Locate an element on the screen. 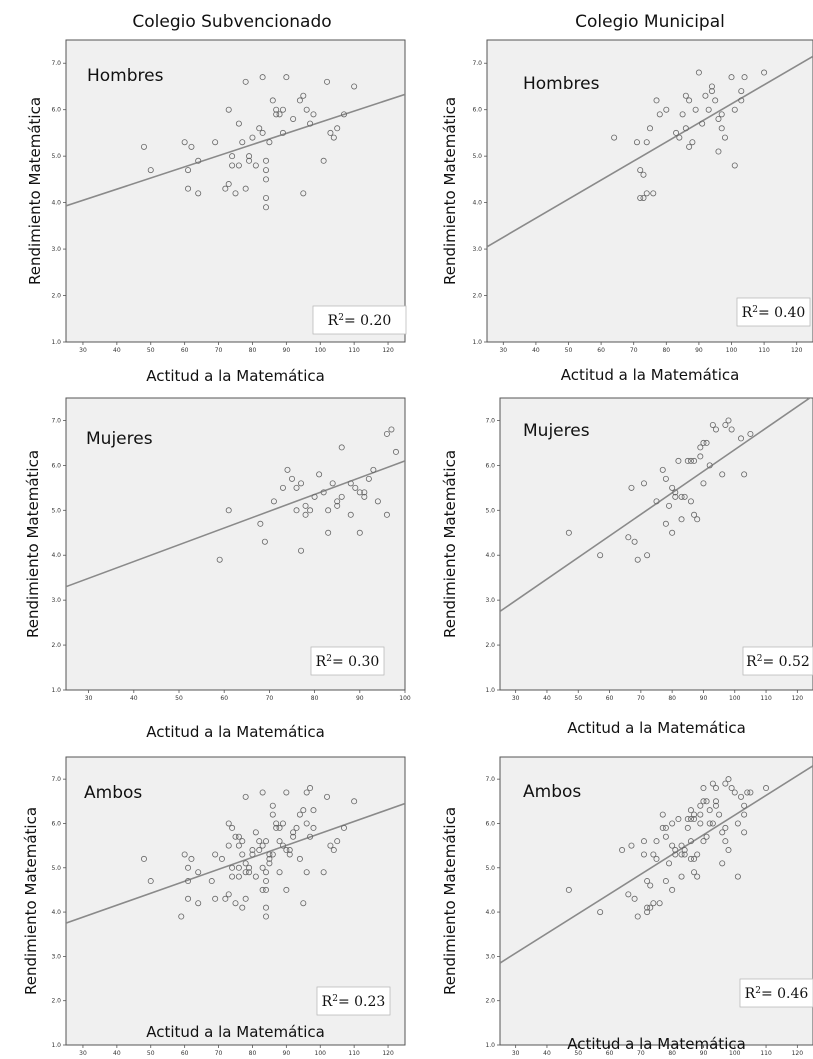 The height and width of the screenshot is (1059, 813). y-axis-label: Rendimiento Matemática is located at coordinates (33, 544).